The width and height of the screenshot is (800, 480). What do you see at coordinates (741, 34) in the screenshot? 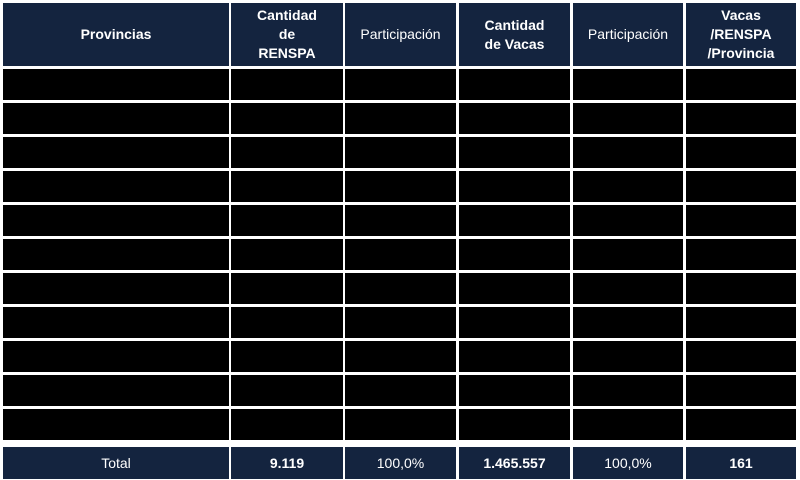
I see `header-vacas-renspa-provincia: Vacas /RENSPA /Provincia` at bounding box center [741, 34].